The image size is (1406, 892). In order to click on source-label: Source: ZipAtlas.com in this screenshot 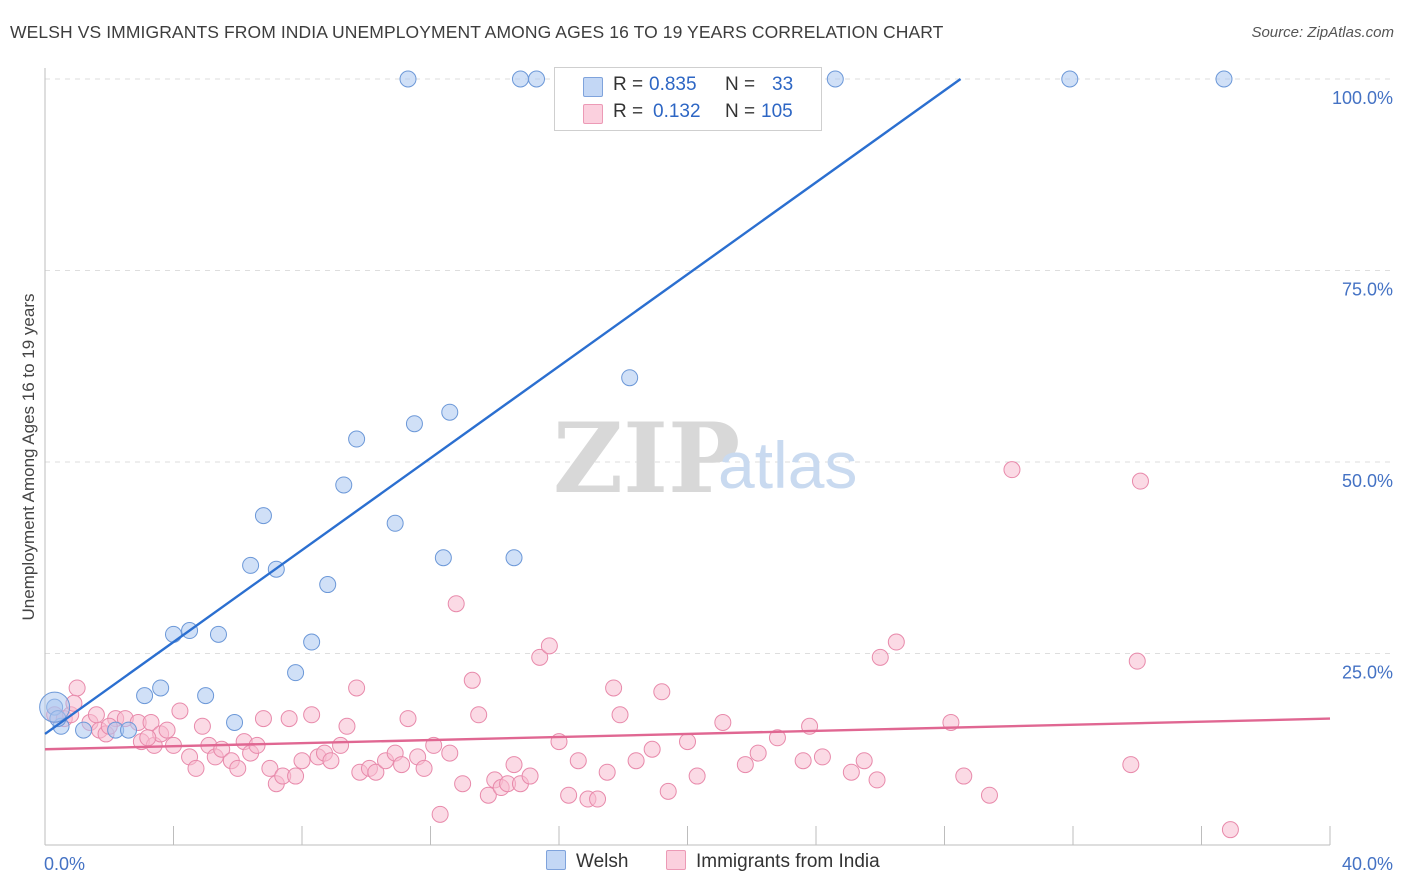, I will do `click(1322, 32)`.